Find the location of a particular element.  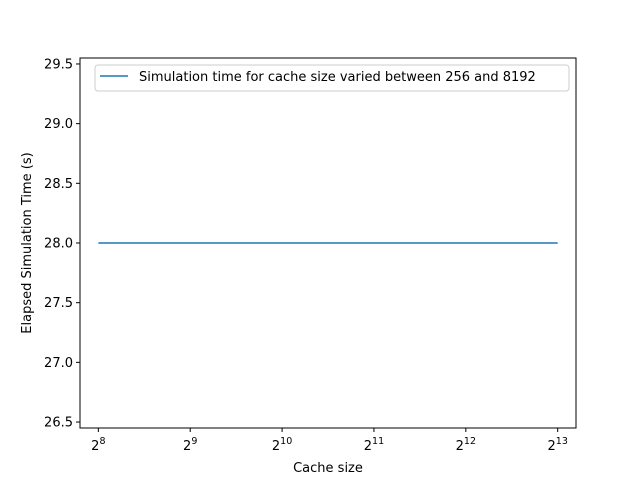

legend-box is located at coordinates (332, 78).